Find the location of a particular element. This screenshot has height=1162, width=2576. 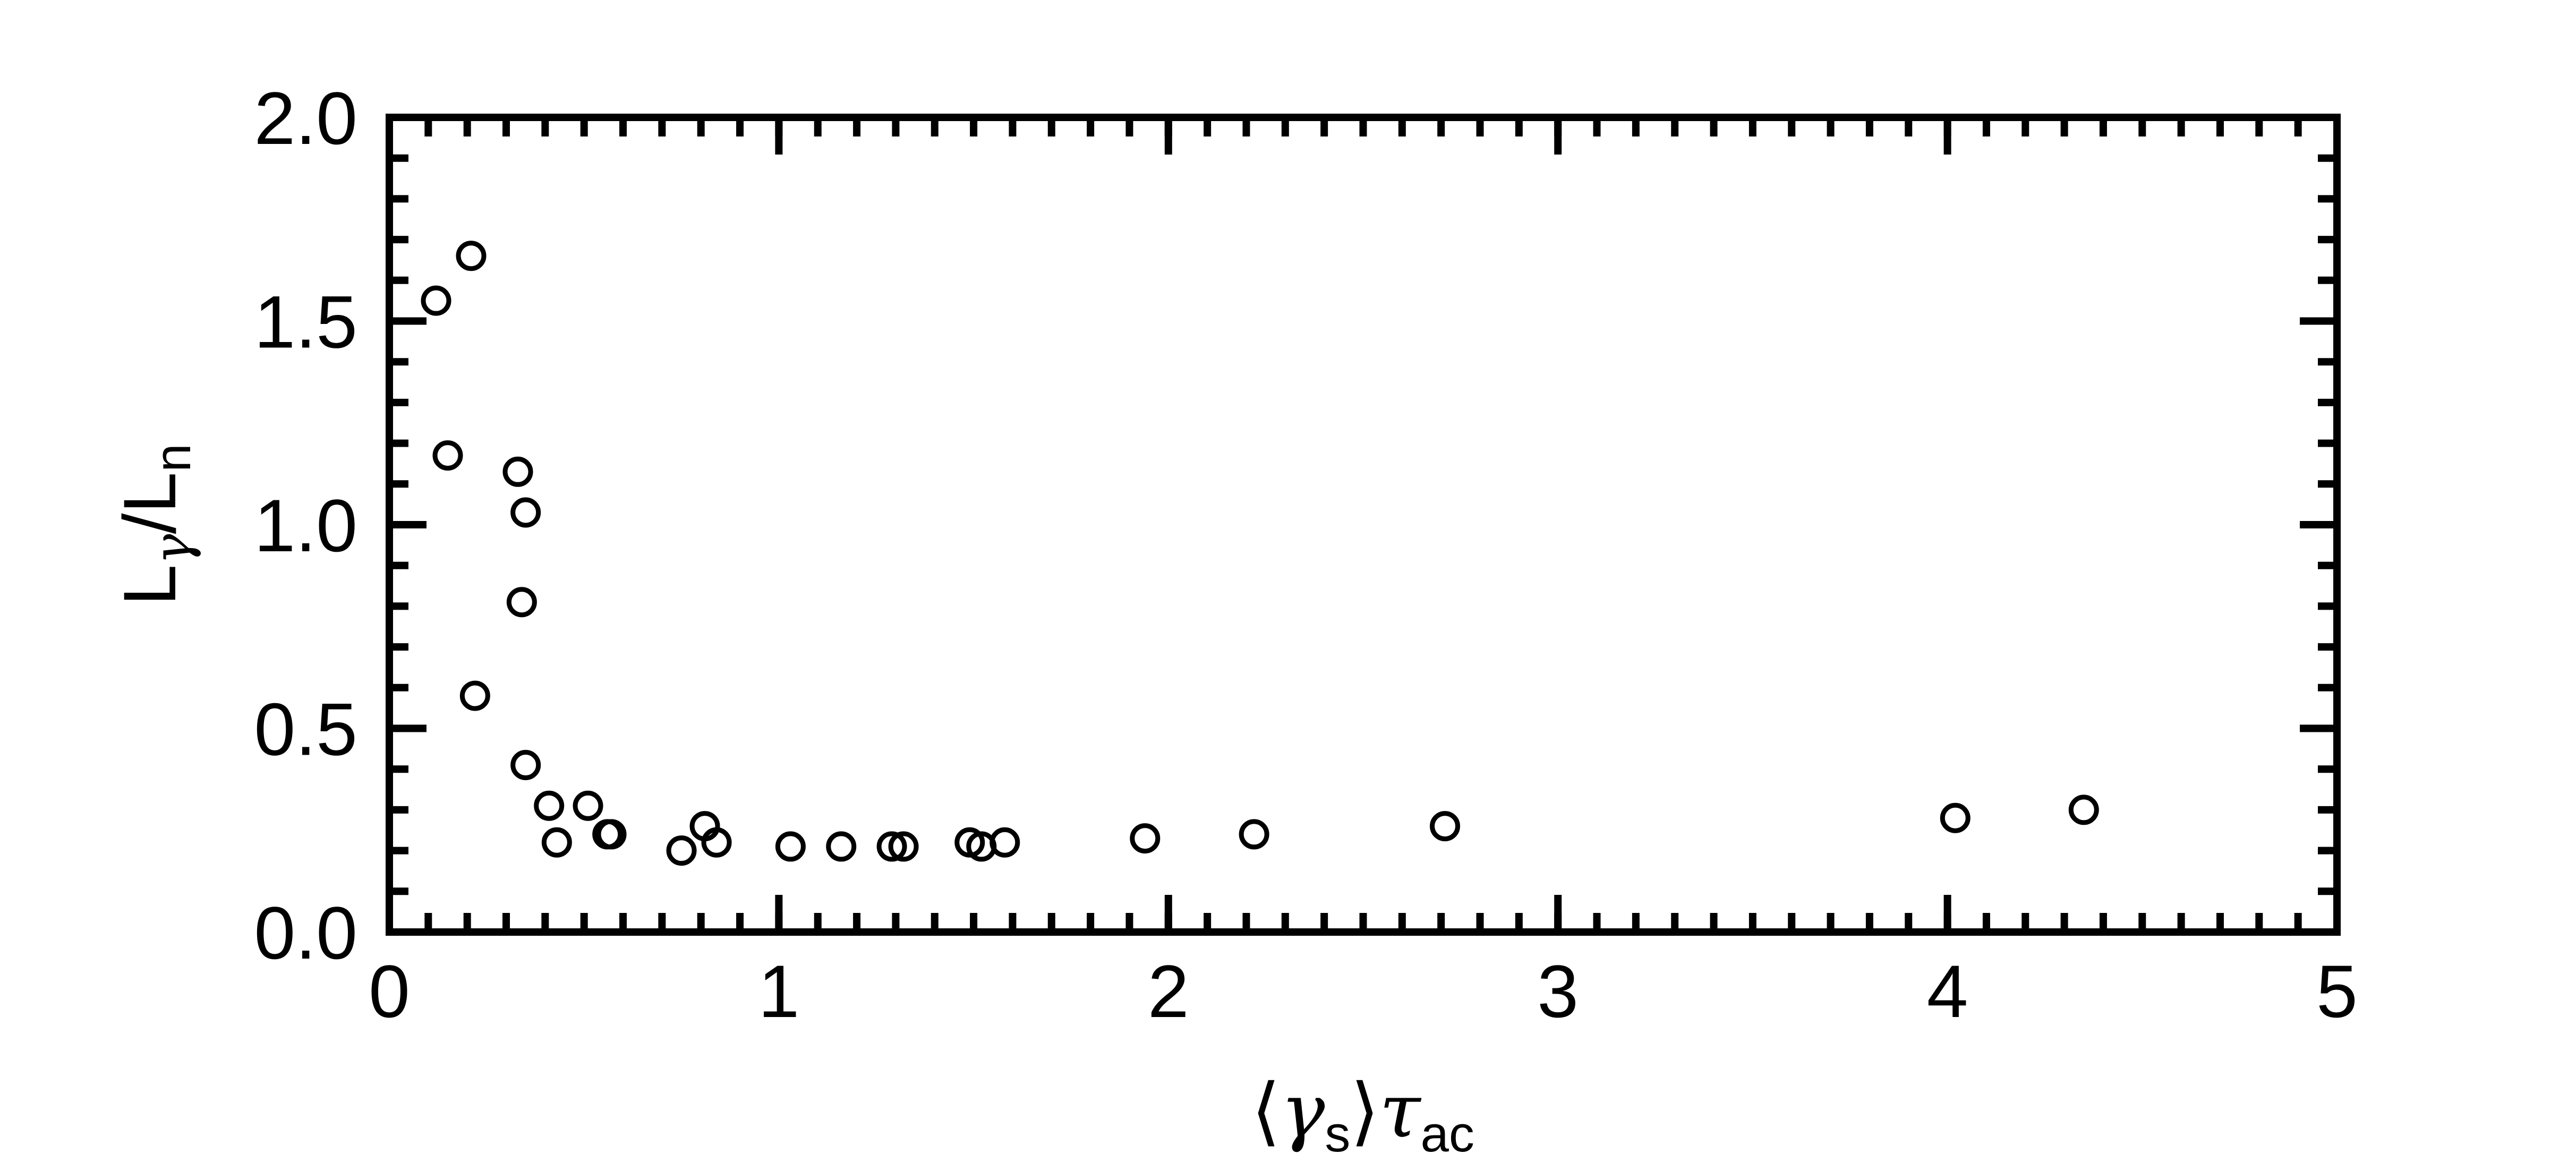

x-tick-label: 2 is located at coordinates (1169, 991).